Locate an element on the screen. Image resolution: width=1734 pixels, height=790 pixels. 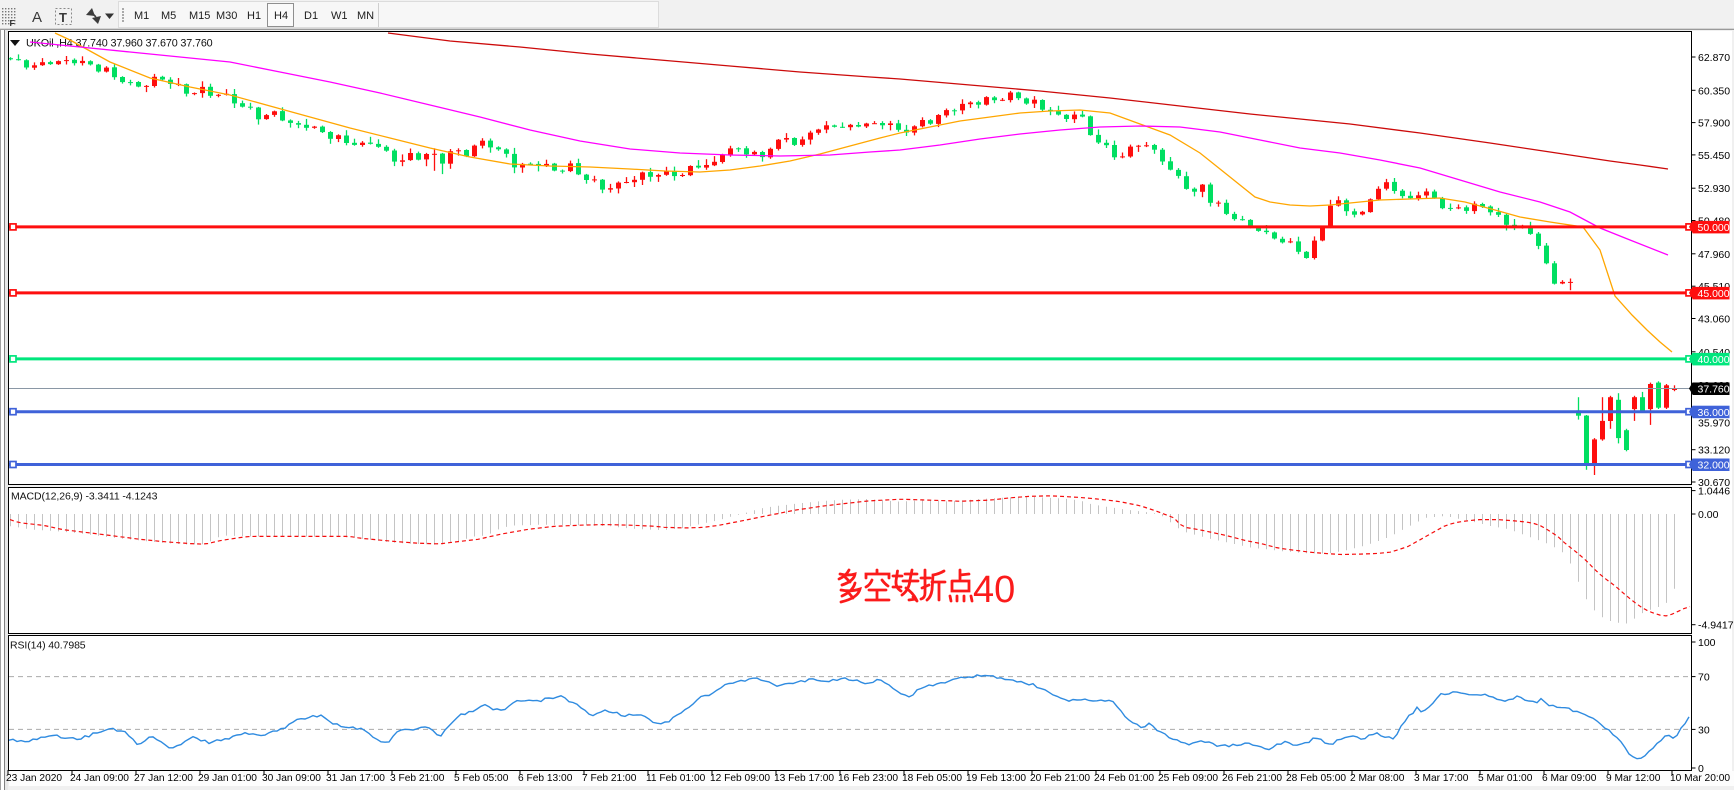
svg-text: 0.00 is located at coordinates (1708, 515).